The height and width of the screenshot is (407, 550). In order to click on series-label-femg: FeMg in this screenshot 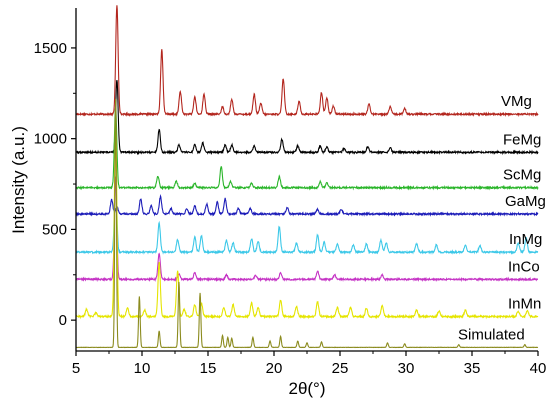, I will do `click(522, 139)`.